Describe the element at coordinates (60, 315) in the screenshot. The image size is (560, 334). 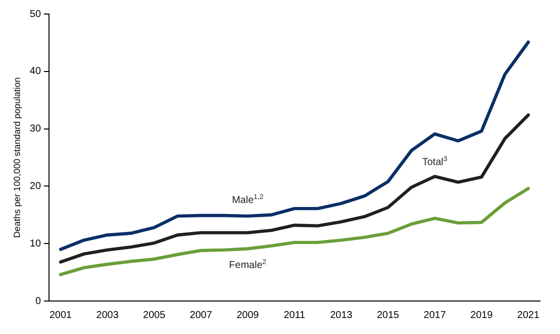
I see `x-tick-label: 2001` at that location.